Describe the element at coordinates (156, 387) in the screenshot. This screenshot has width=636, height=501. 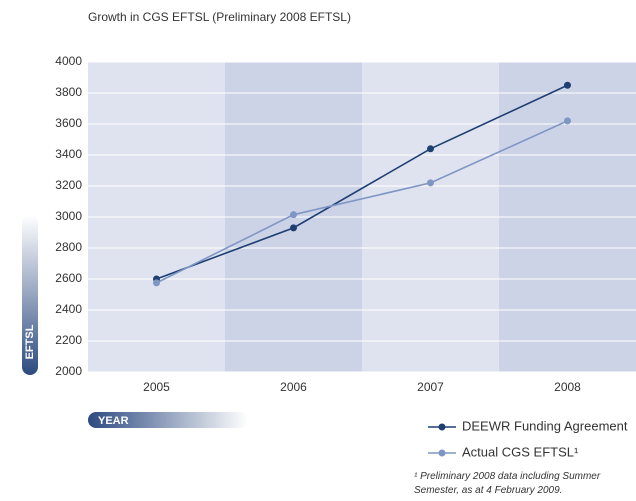
I see `x-tick-label: 2005` at that location.